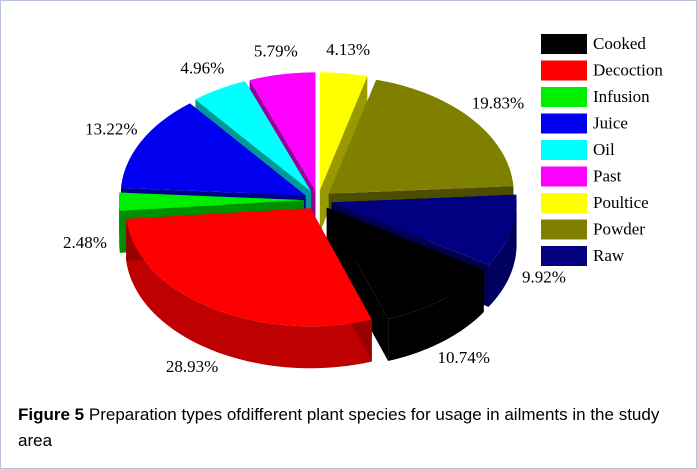 The image size is (697, 469). I want to click on legend-label: Cooked, so click(619, 43).